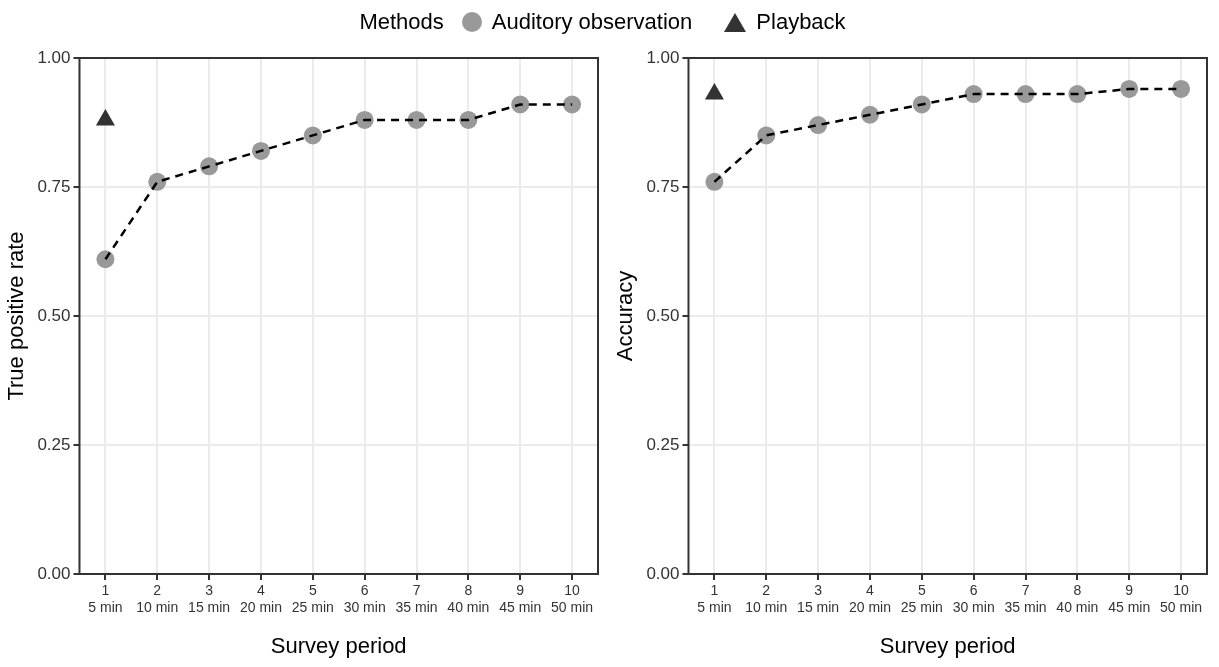  What do you see at coordinates (16, 316) in the screenshot?
I see `y-axis-title: True positive rate` at bounding box center [16, 316].